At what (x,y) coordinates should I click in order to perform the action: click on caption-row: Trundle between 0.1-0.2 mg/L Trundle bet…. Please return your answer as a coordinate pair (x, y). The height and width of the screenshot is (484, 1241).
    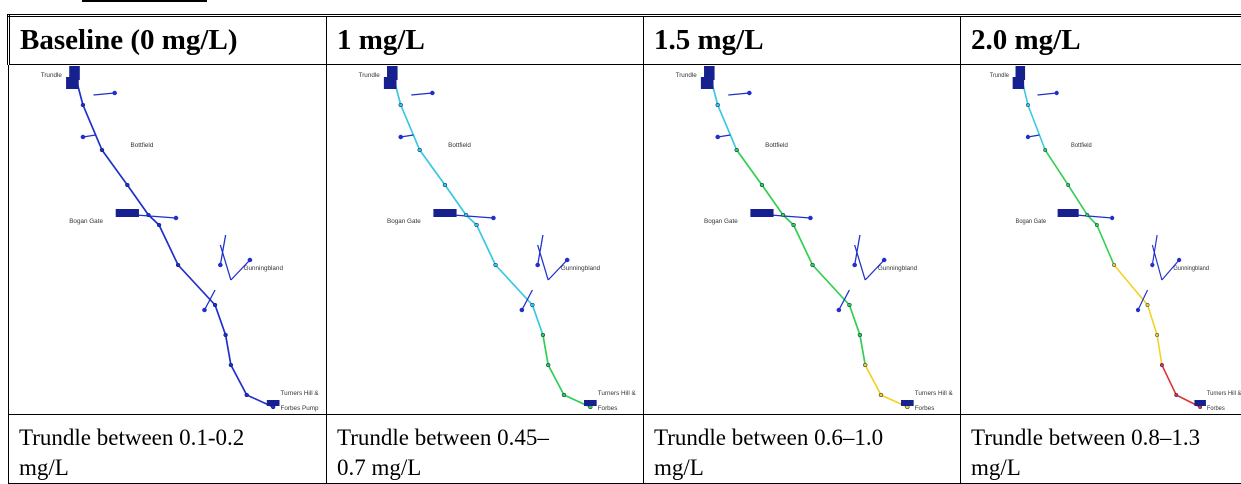
    Looking at the image, I should click on (625, 449).